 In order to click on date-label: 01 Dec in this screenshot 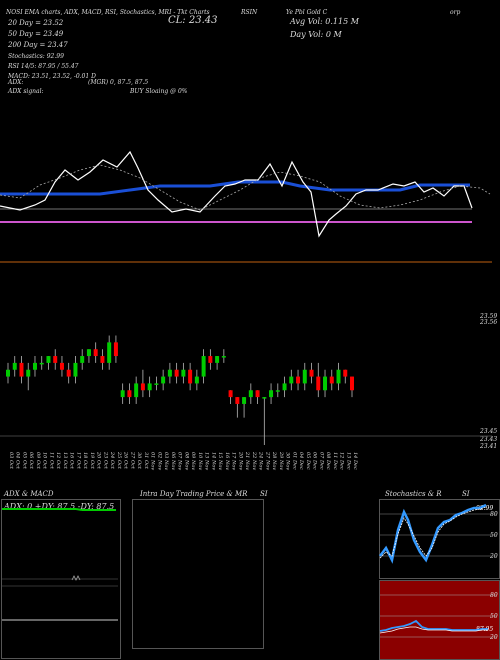, I will do `click(294, 461)`.